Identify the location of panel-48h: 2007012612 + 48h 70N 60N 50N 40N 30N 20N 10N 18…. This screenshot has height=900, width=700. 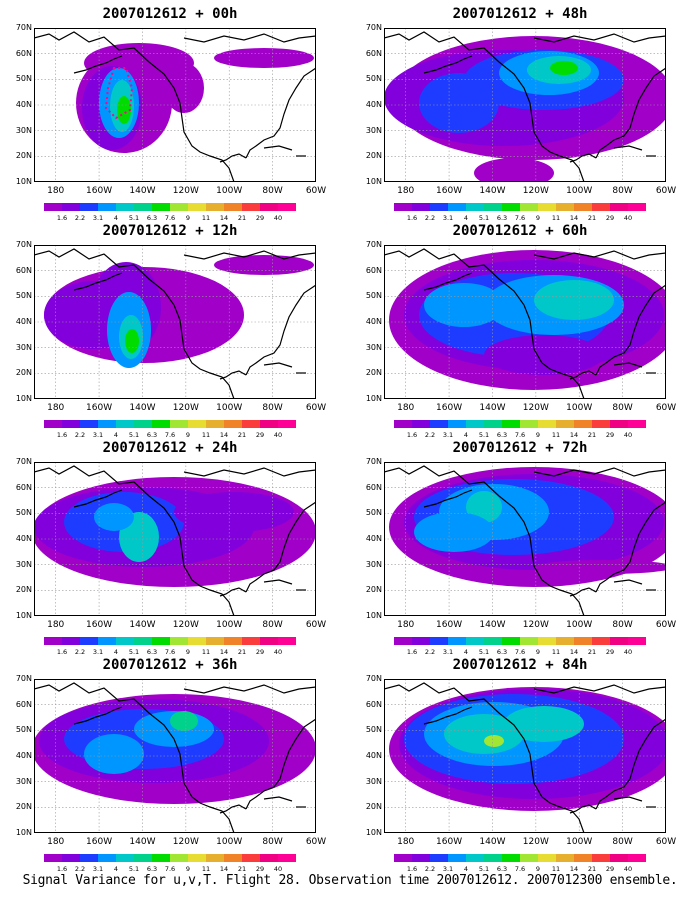
(520, 117).